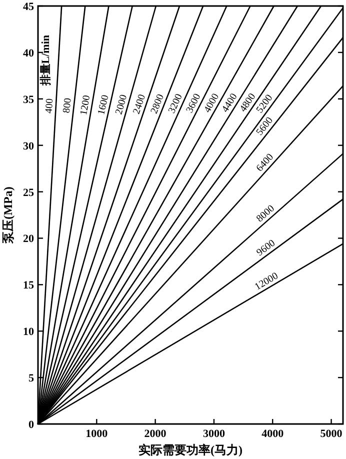  Describe the element at coordinates (97, 434) in the screenshot. I see `x-tick-label: 1000` at that location.